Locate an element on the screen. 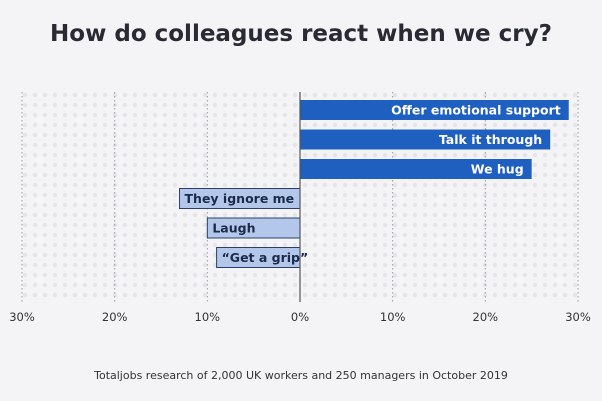 The height and width of the screenshot is (401, 602). x-axis-ticks: 30% 20% 10% 0% 10% 20% 30% is located at coordinates (300, 317).